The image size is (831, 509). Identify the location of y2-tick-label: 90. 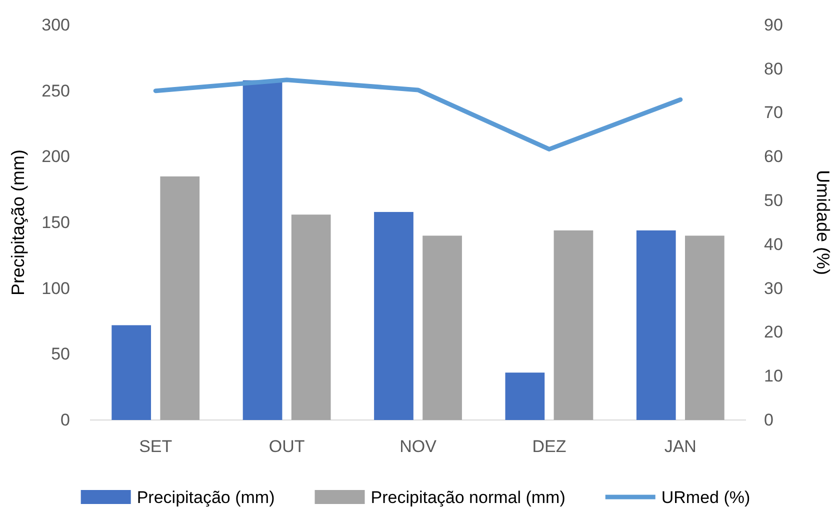
(773, 24).